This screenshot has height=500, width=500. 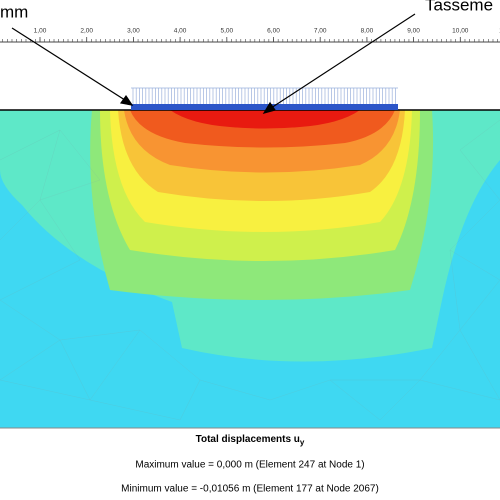 I want to click on annotation: Tasseme, so click(x=459, y=7).